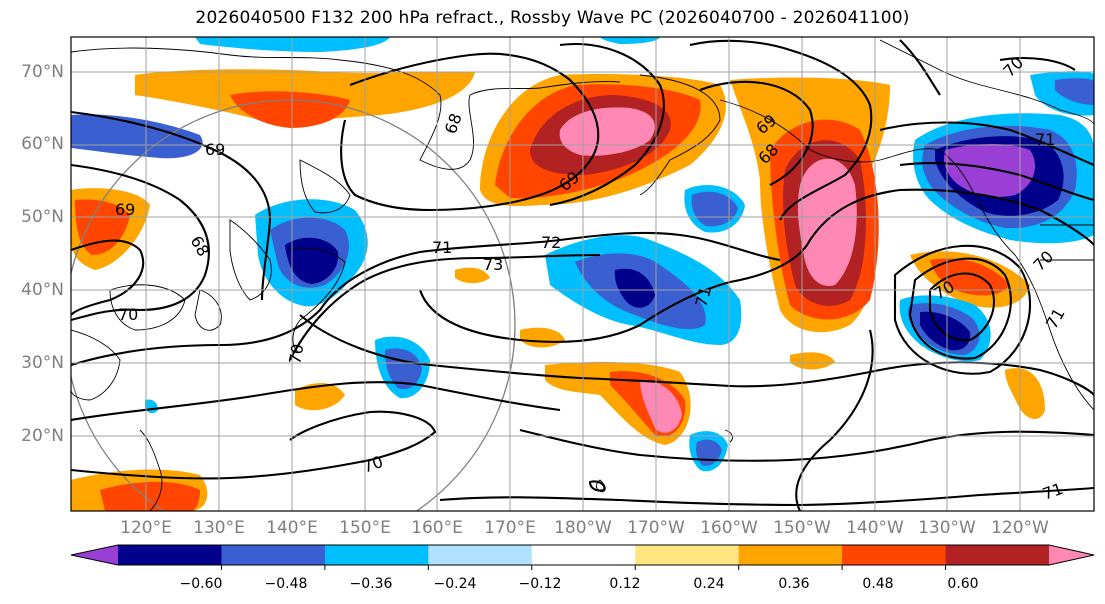 Image resolution: width=1105 pixels, height=604 pixels. Describe the element at coordinates (42, 72) in the screenshot. I see `lat-label-70n: 70°N` at that location.